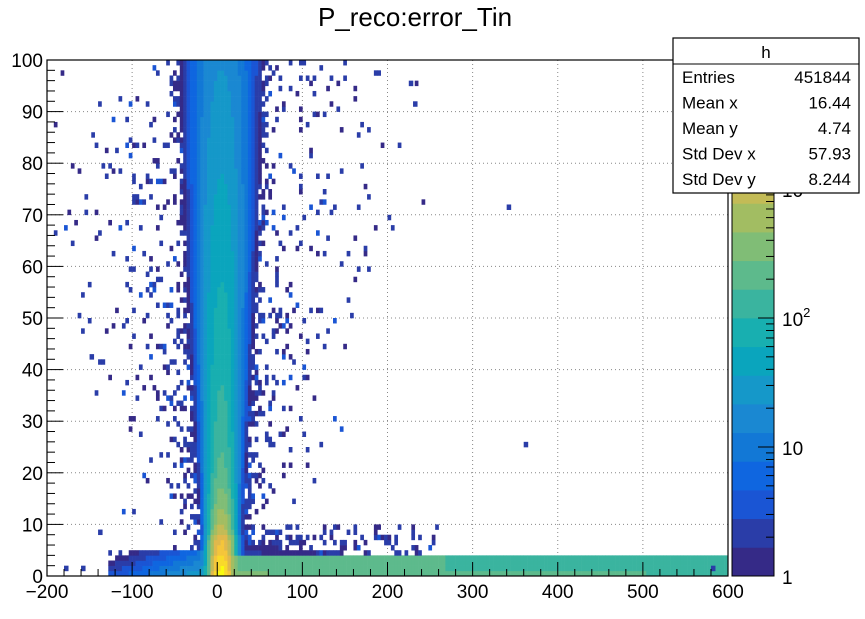 The width and height of the screenshot is (865, 619). What do you see at coordinates (132, 592) in the screenshot?
I see `x-tick-label: −100` at bounding box center [132, 592].